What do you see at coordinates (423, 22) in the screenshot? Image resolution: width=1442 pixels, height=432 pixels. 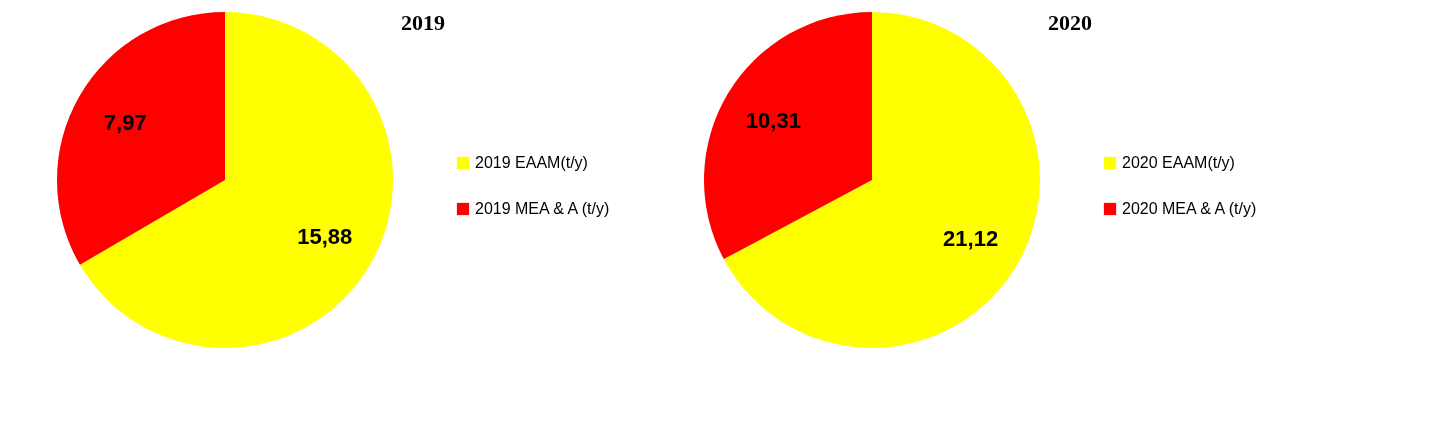 I see `chart-title: 2019` at bounding box center [423, 22].